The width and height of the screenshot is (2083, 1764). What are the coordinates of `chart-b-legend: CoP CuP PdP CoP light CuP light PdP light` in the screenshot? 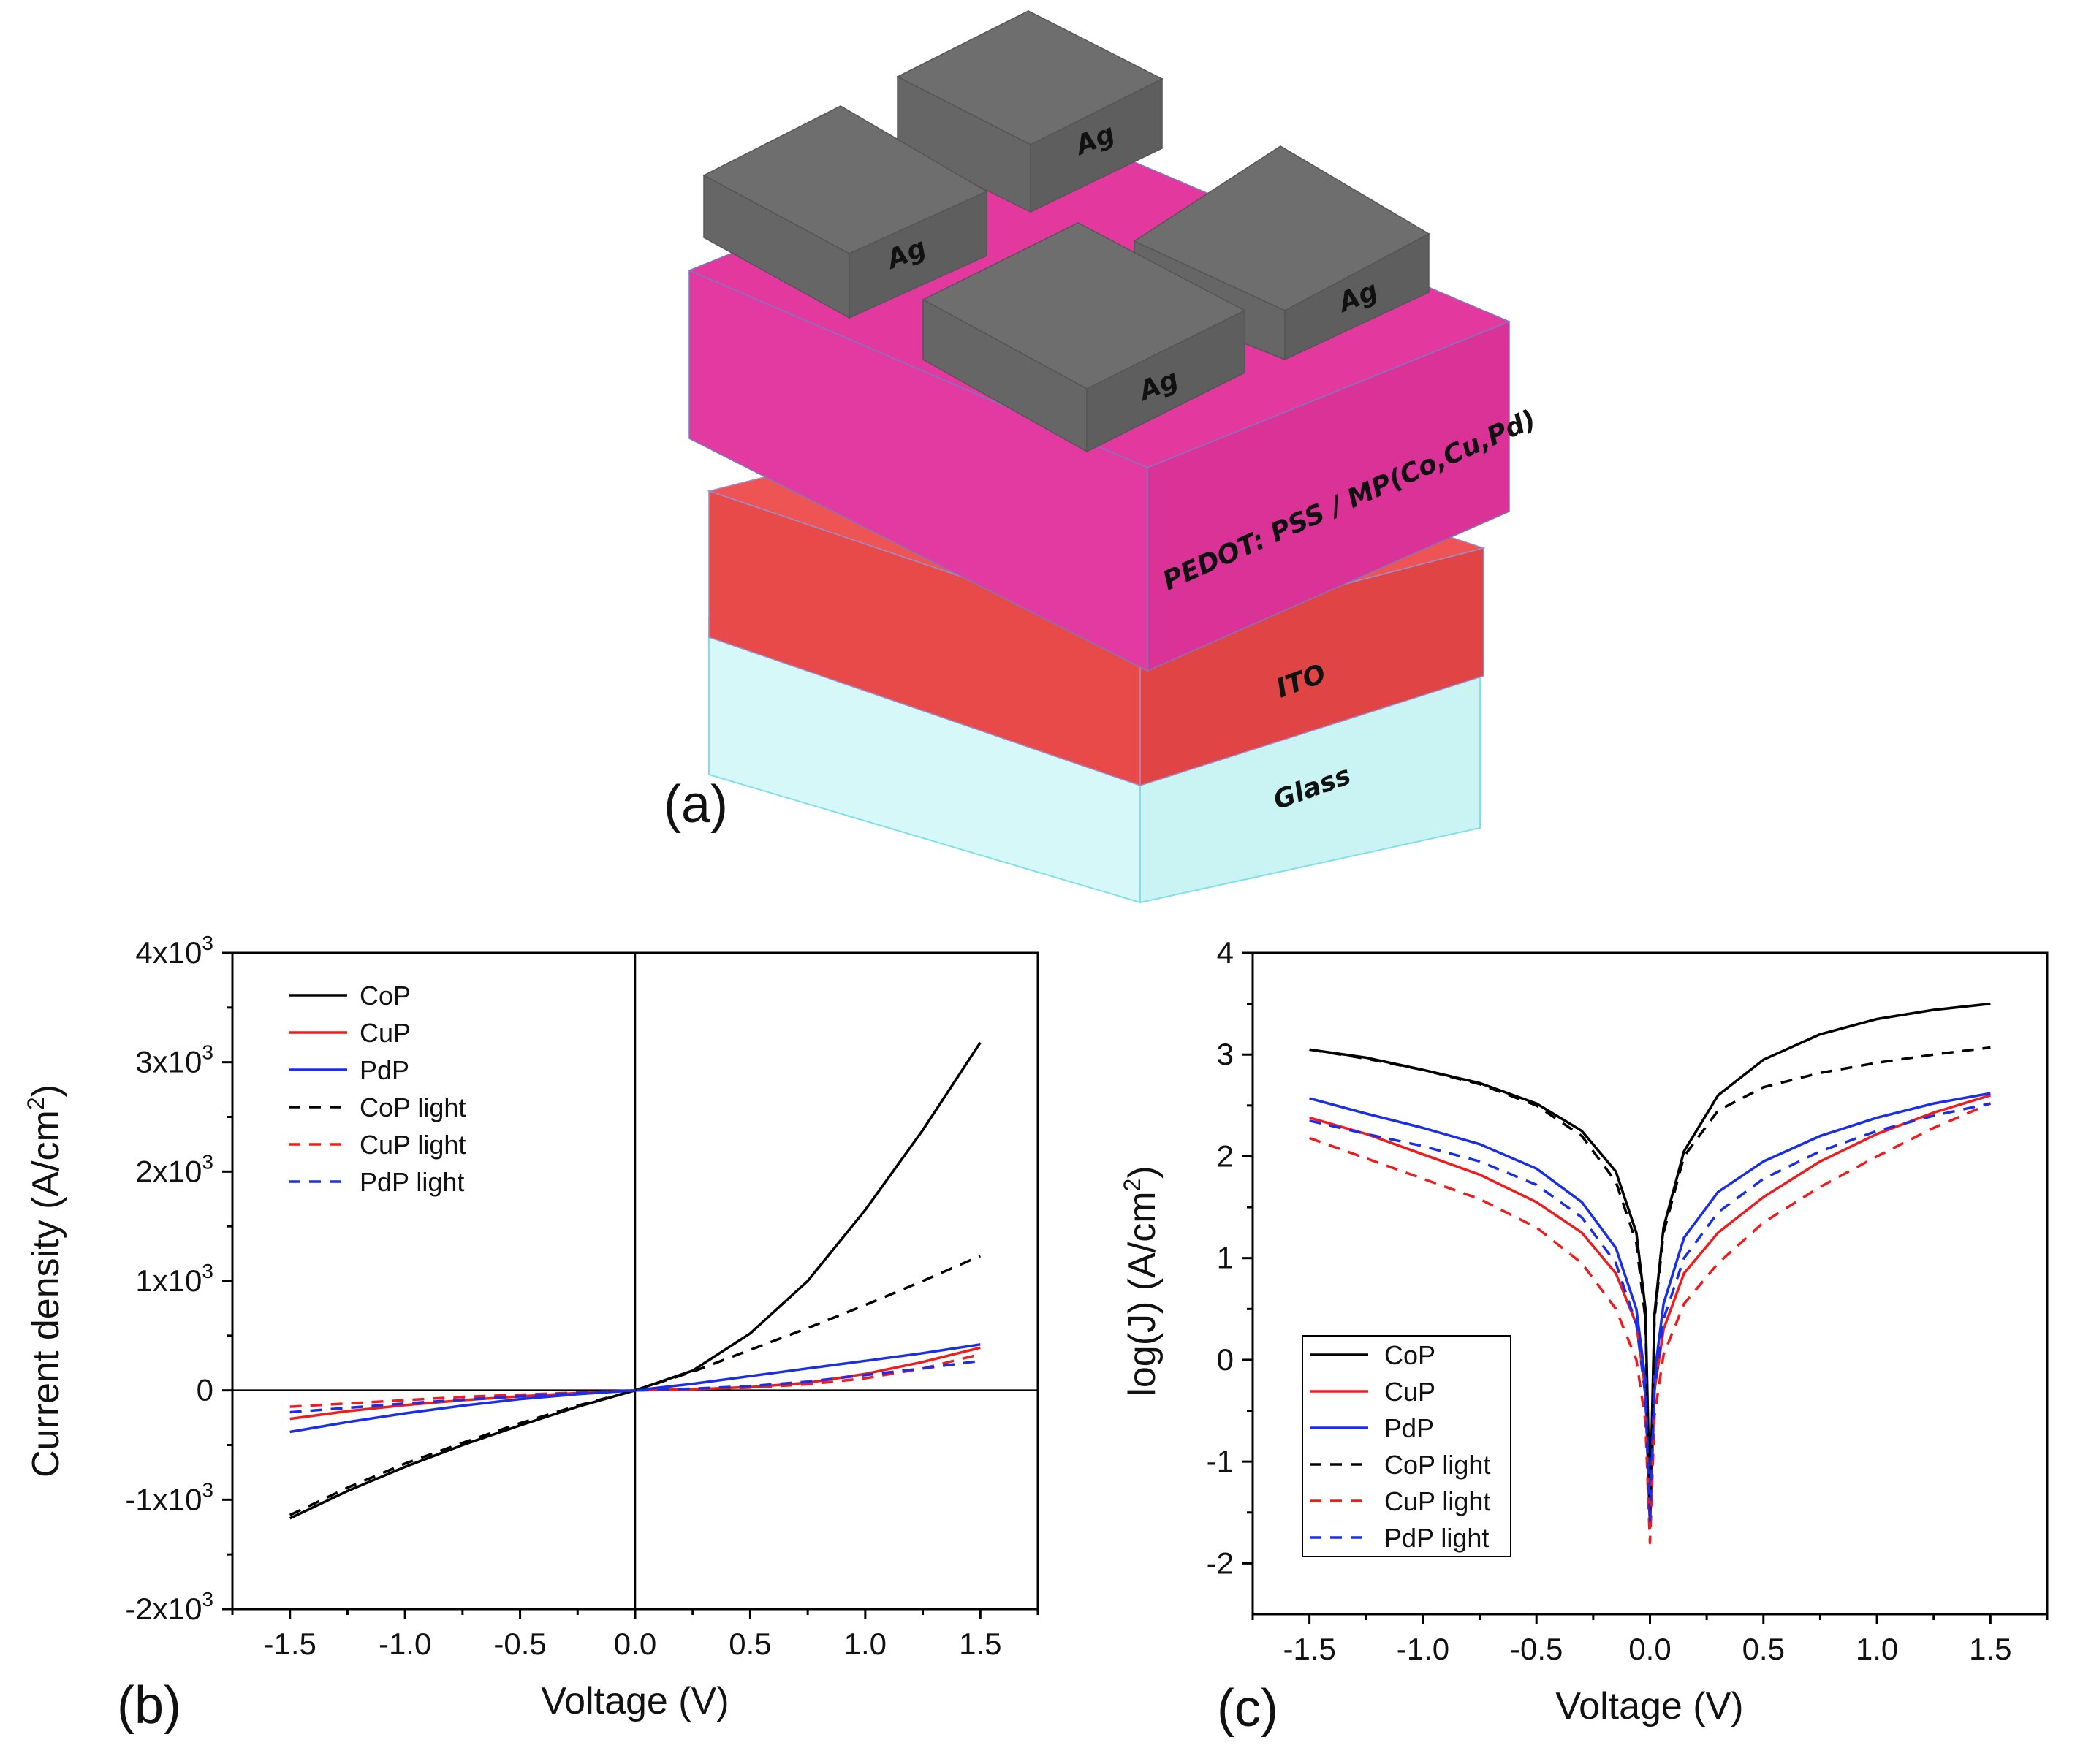 It's located at (377, 1089).